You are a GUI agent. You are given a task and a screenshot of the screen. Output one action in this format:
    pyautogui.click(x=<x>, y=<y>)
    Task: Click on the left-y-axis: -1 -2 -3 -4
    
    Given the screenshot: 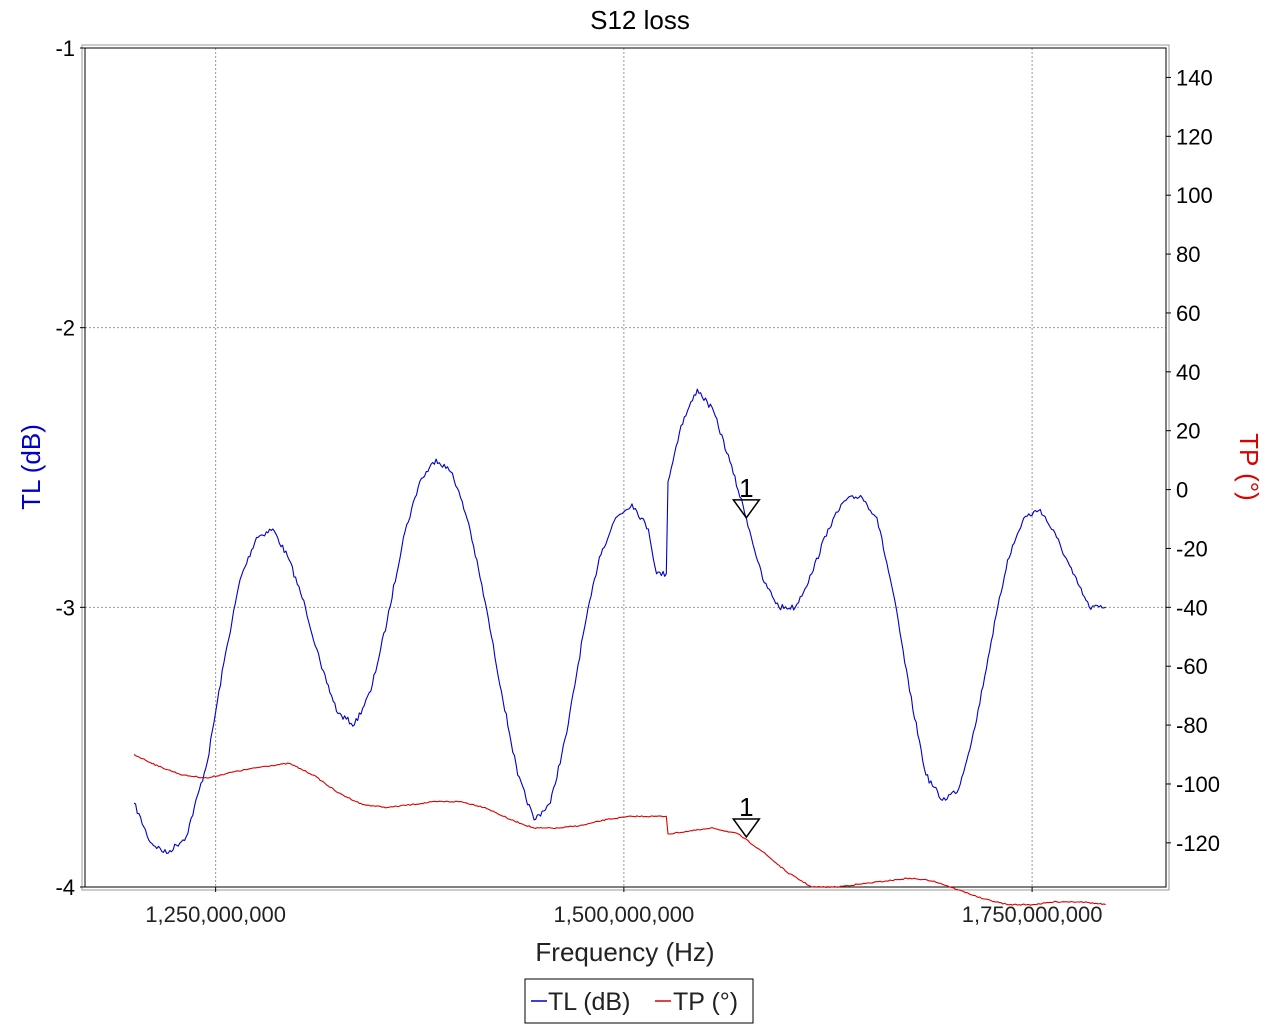 What is the action you would take?
    pyautogui.click(x=70, y=468)
    